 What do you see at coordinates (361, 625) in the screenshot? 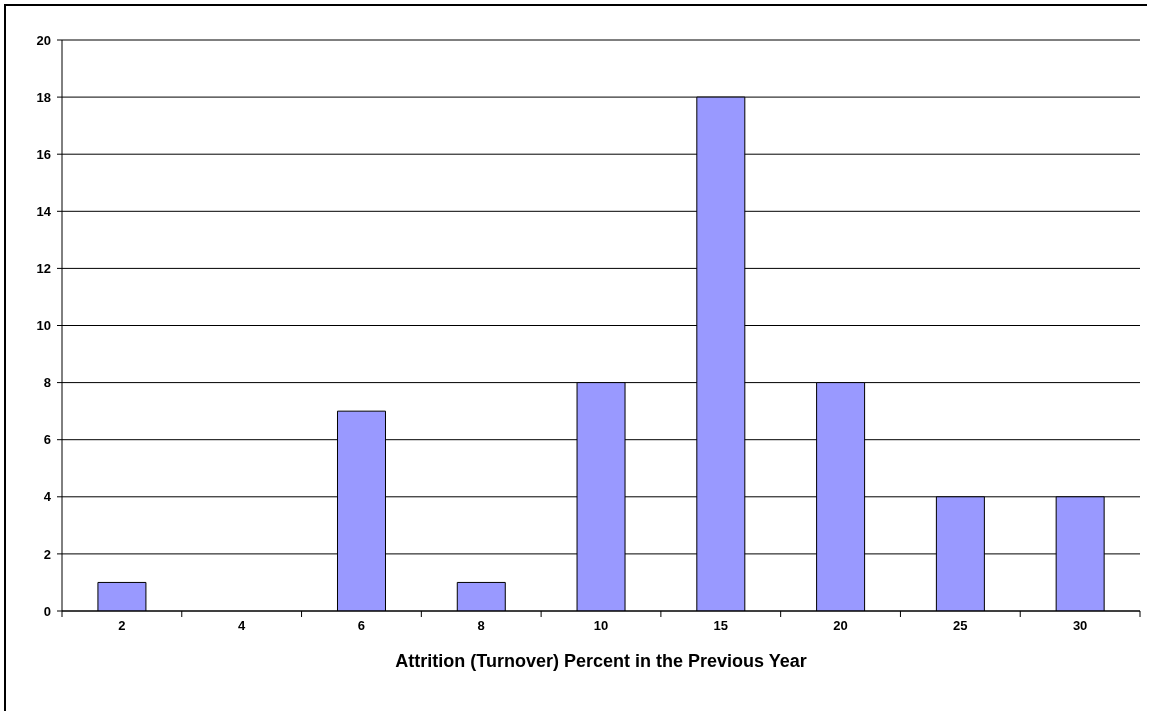
I see `x-tick-label: 6` at bounding box center [361, 625].